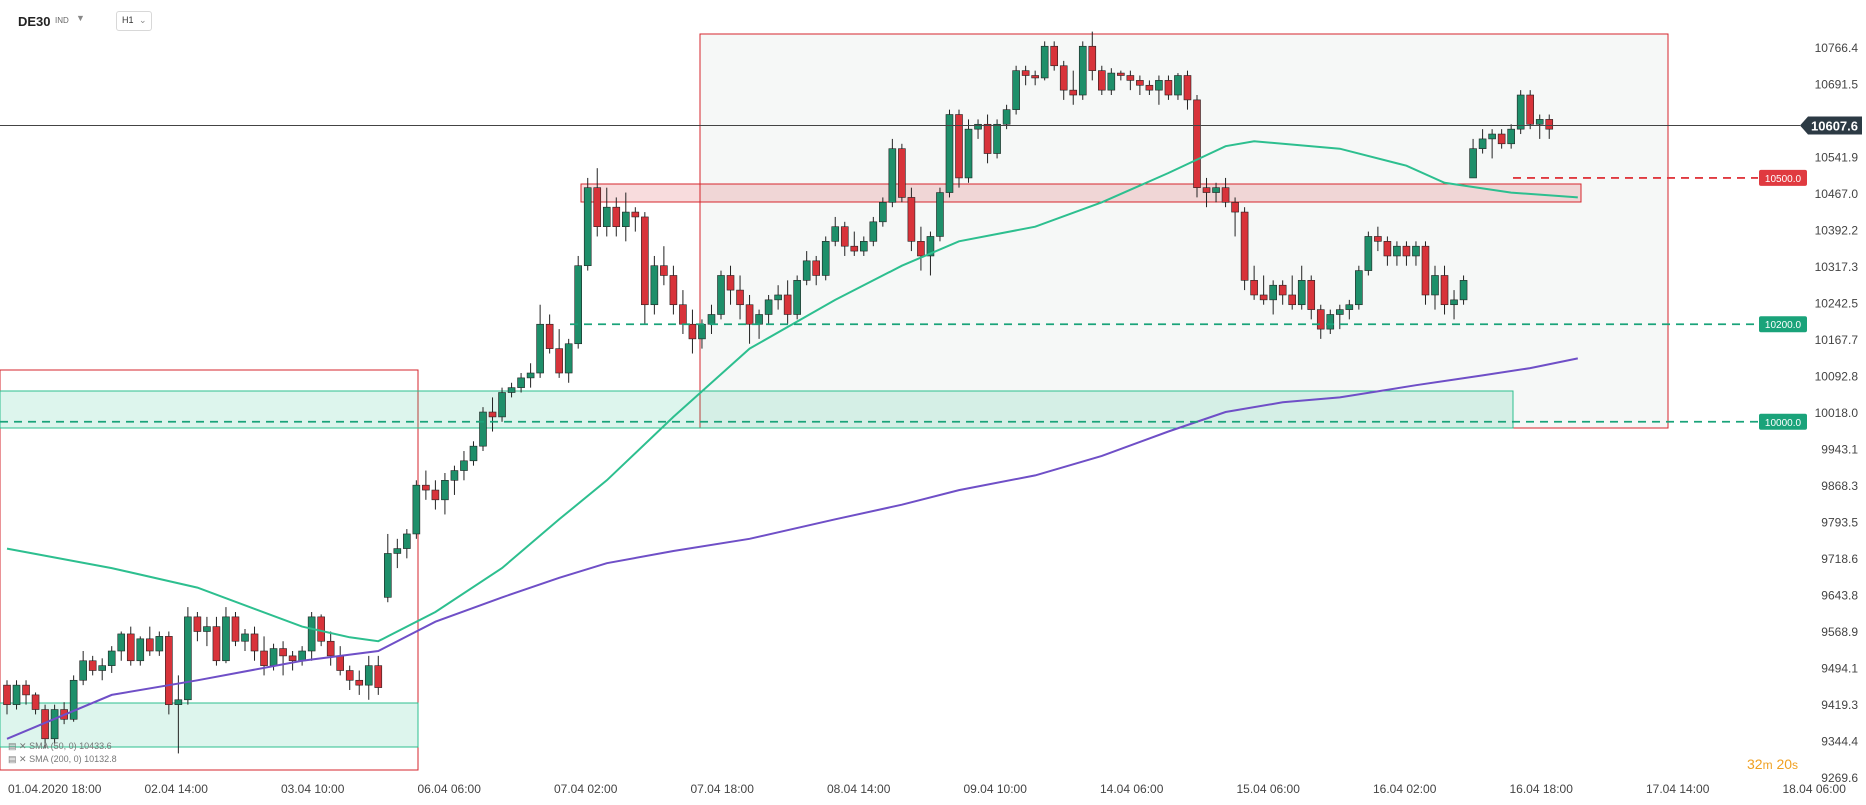  I want to click on support-zone-lower, so click(209, 725).